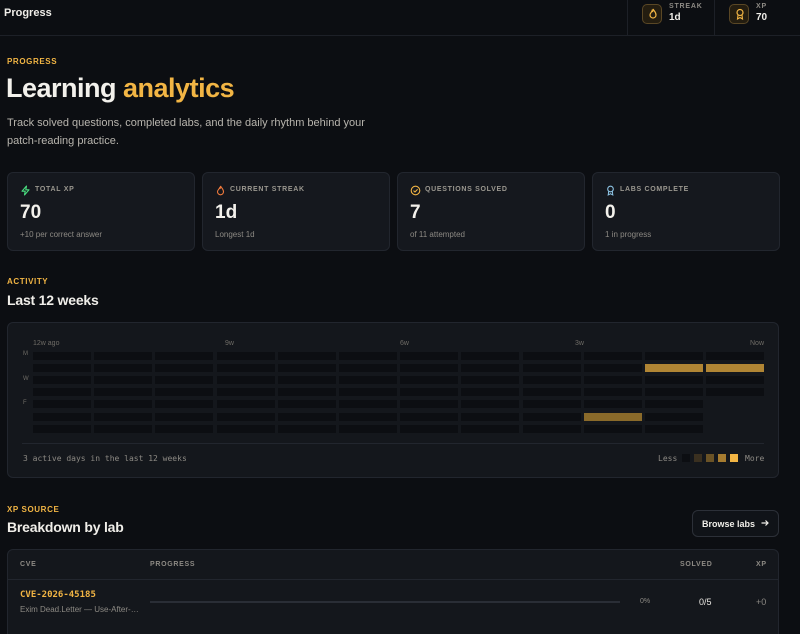 The width and height of the screenshot is (800, 634). Describe the element at coordinates (729, 524) in the screenshot. I see `browse-labs-label: Browse labs` at that location.